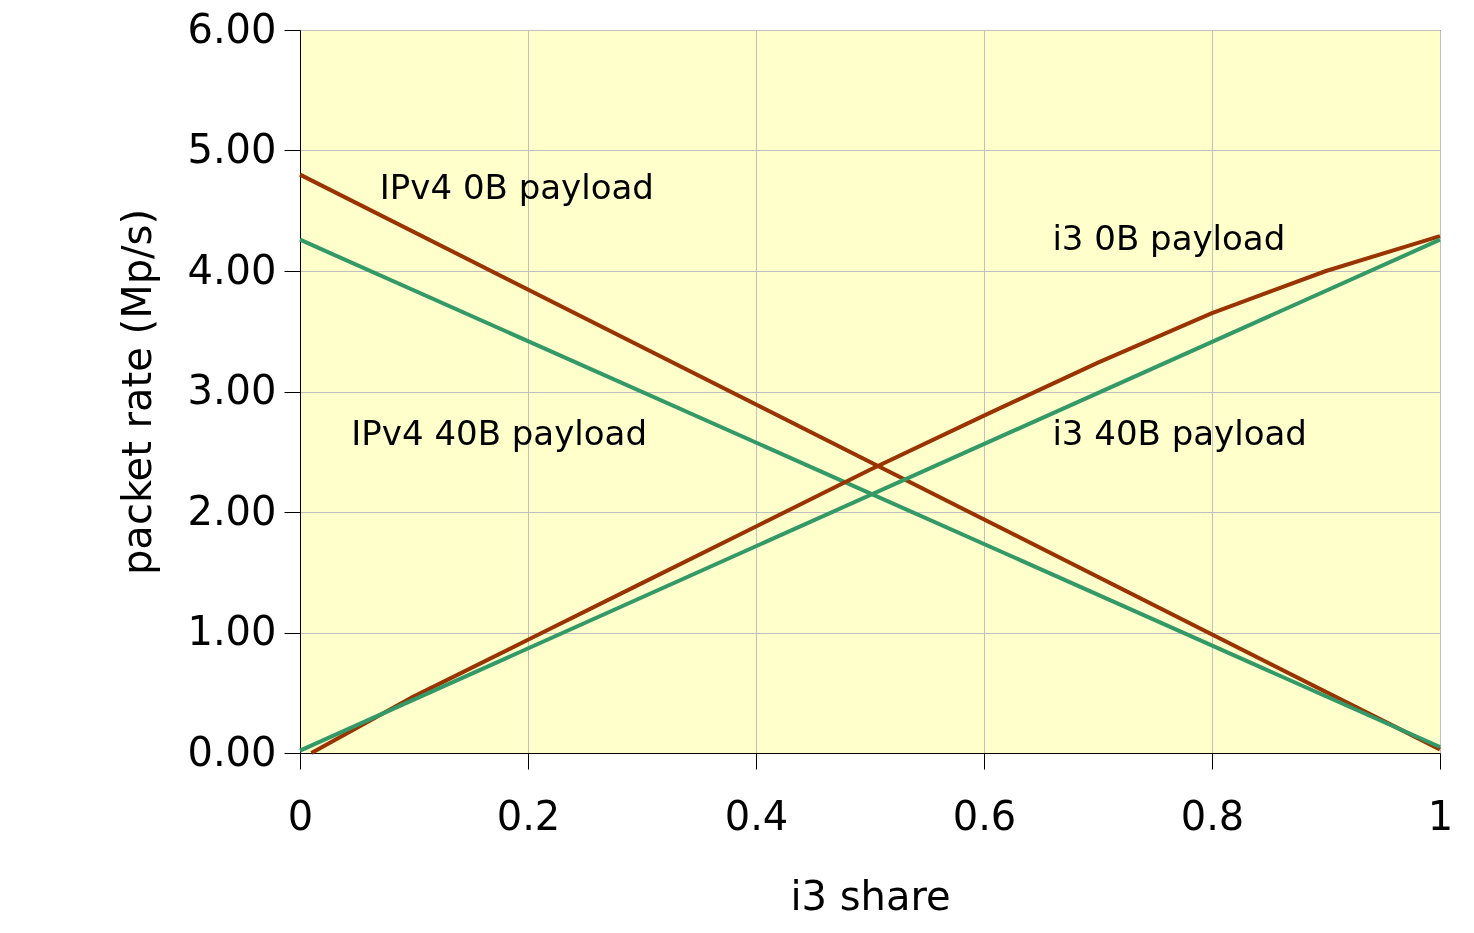 This screenshot has height=933, width=1474. Describe the element at coordinates (528, 815) in the screenshot. I see `x-tick-label: 0.2` at that location.